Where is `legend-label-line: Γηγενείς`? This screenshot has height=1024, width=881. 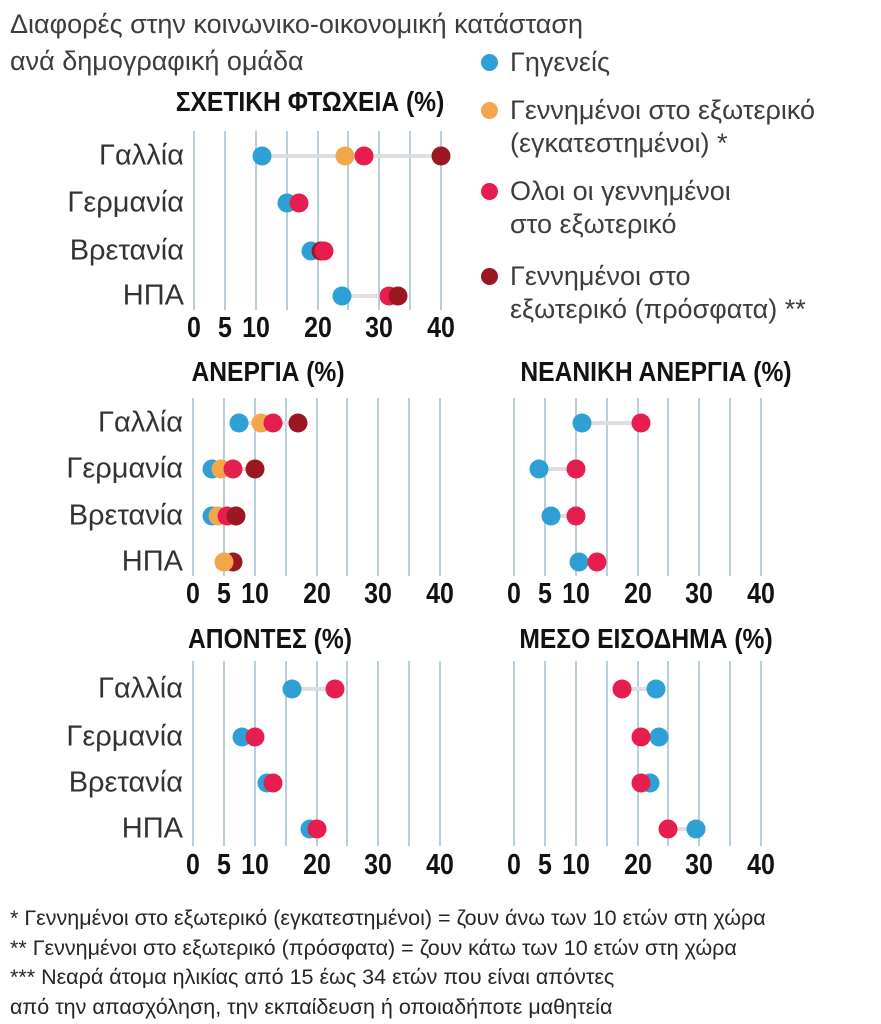
legend-label-line: Γηγενείς is located at coordinates (560, 62).